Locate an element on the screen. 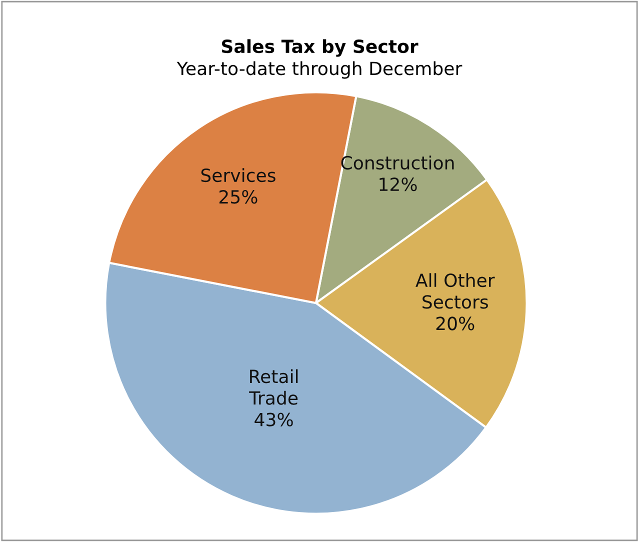  slice-label: All Other Sectors is located at coordinates (455, 291).